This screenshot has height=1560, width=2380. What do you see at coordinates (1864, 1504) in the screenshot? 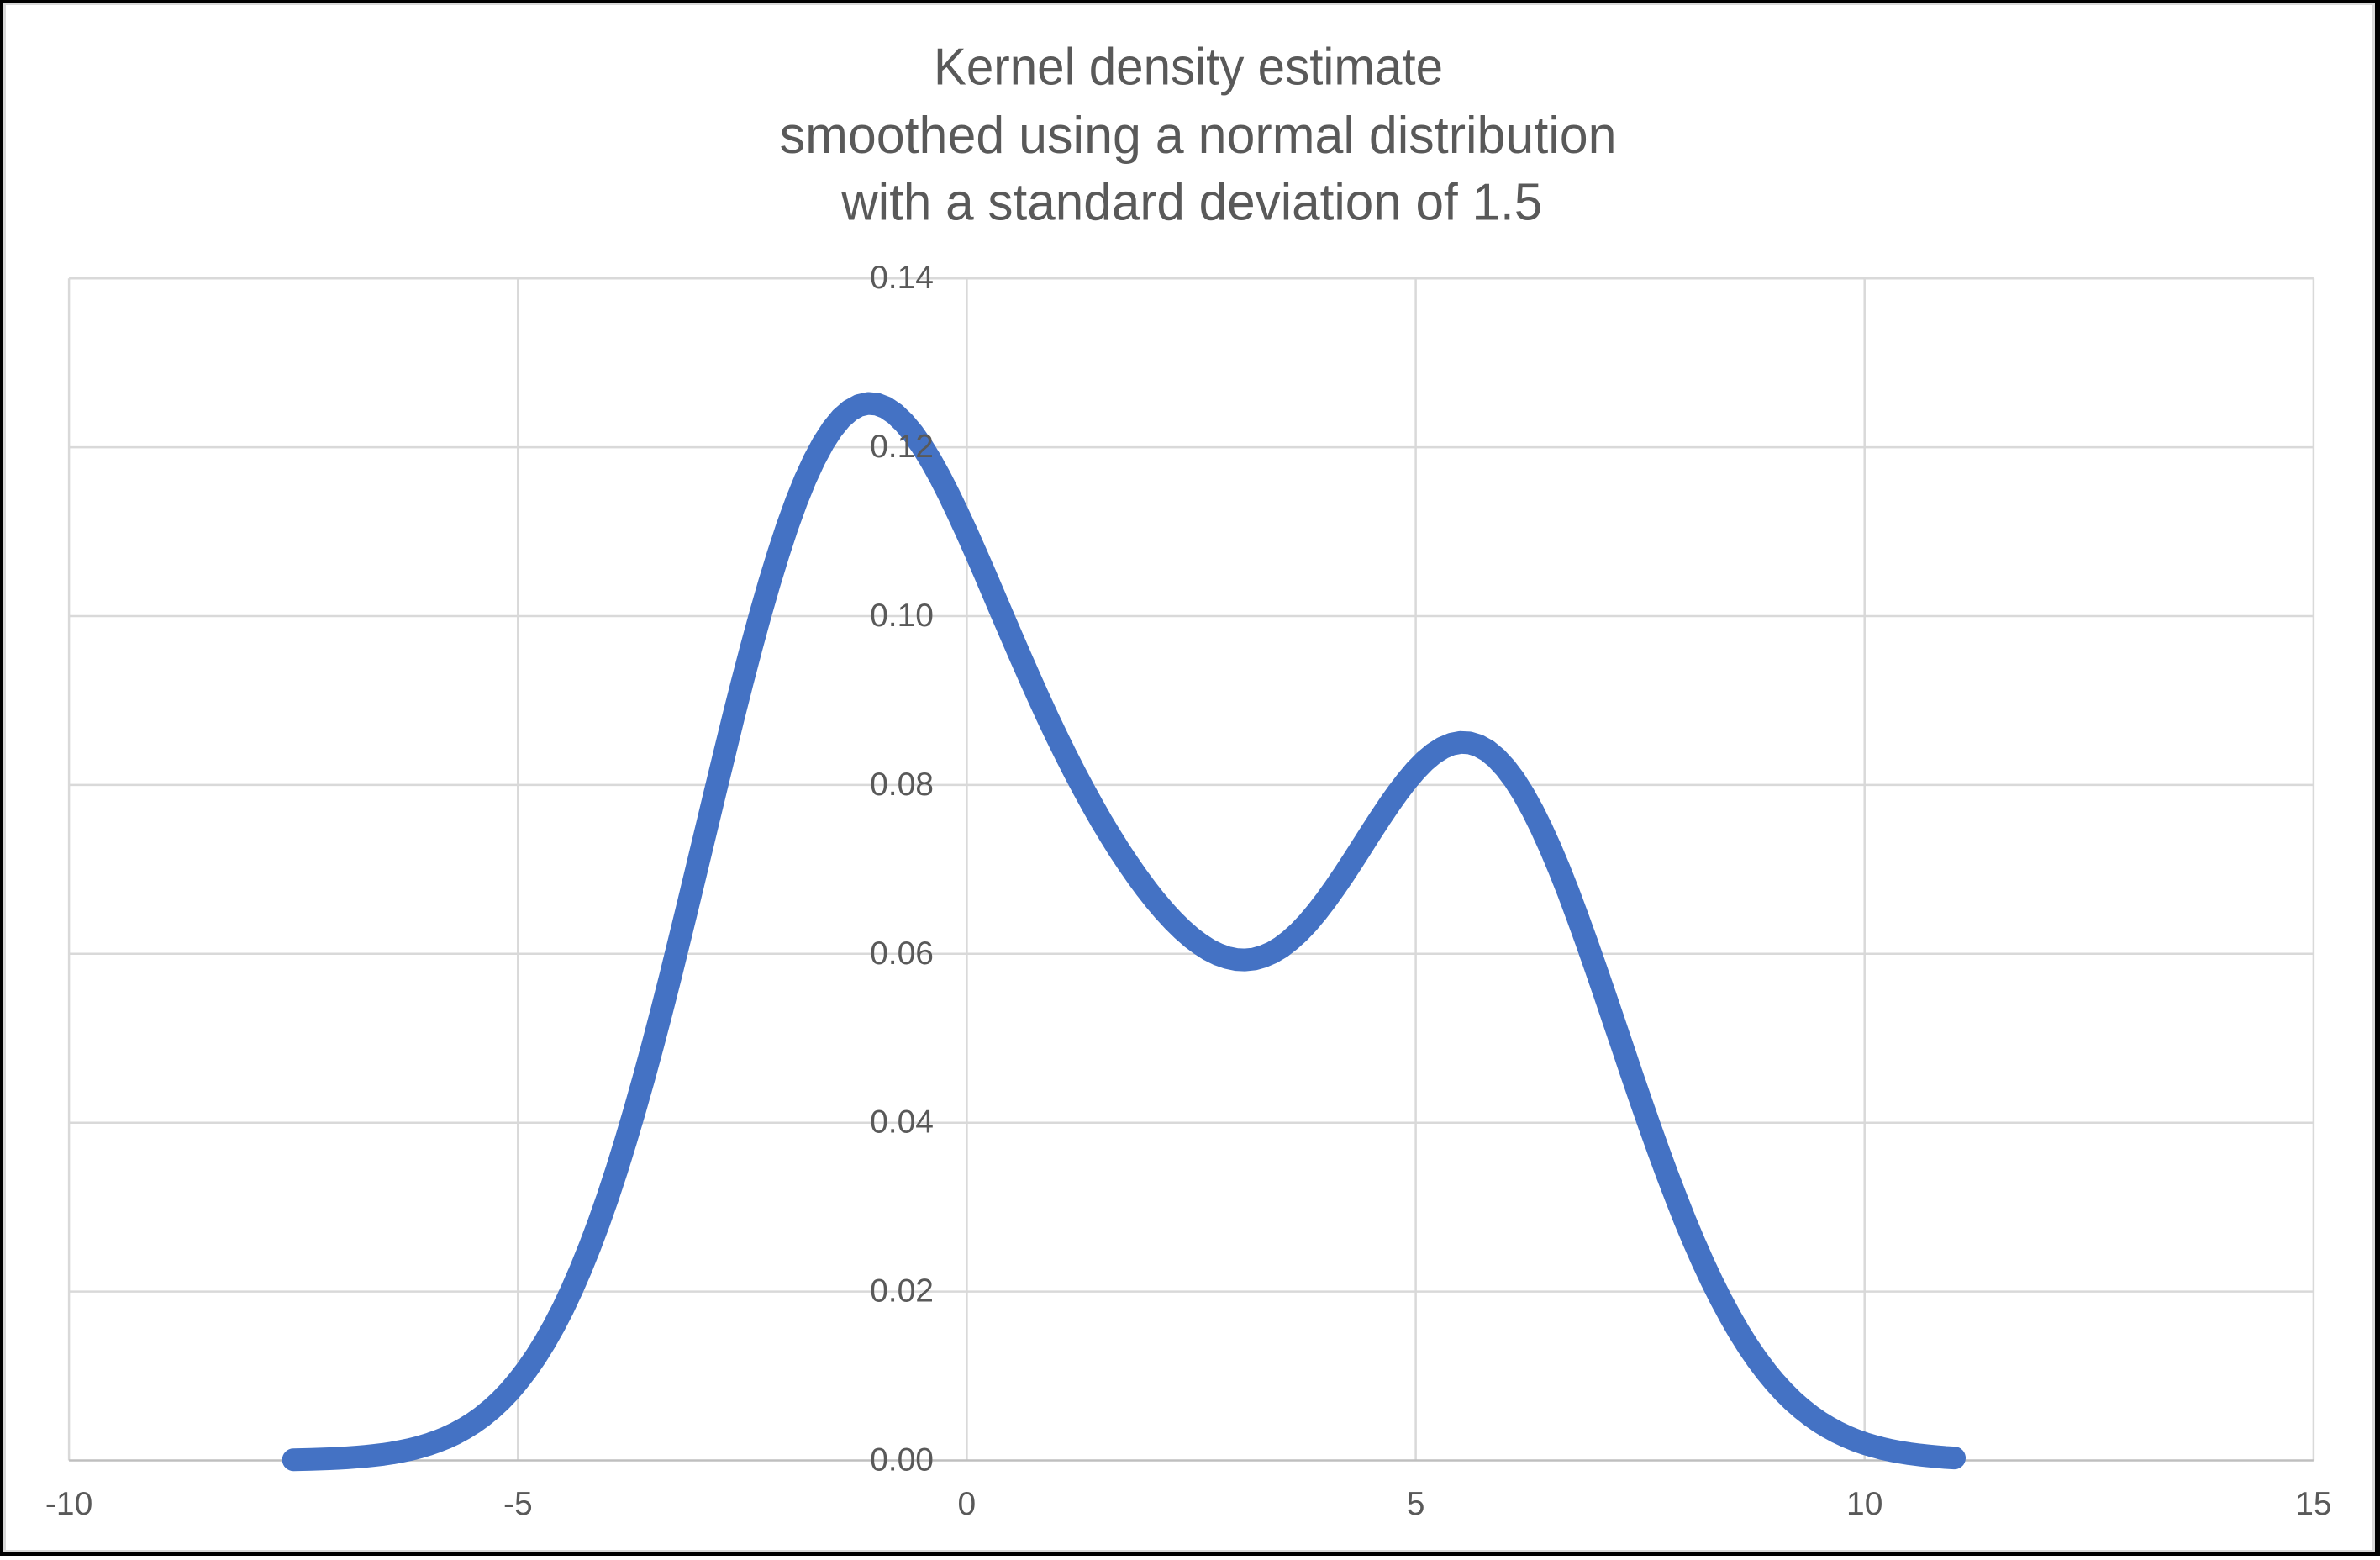
I see `svg-text: 10` at bounding box center [1864, 1504].